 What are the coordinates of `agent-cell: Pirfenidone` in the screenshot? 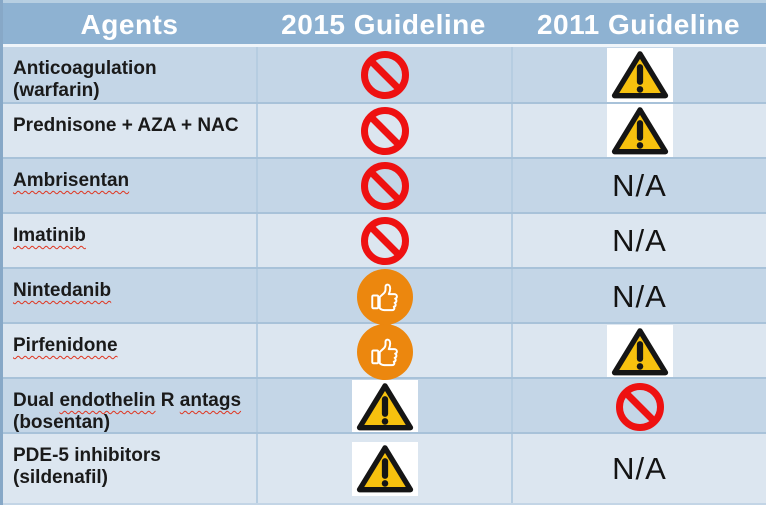 It's located at (129, 352).